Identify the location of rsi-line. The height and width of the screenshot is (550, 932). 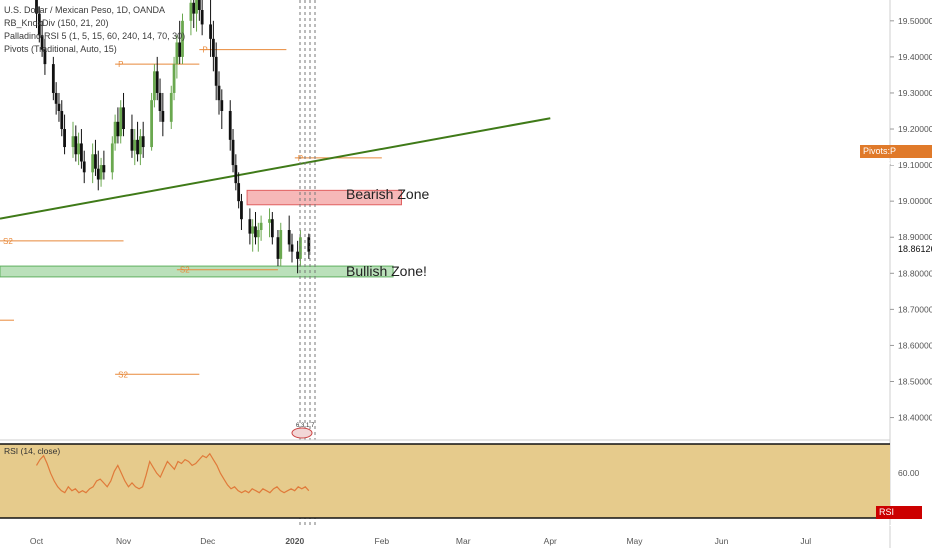
(172, 473).